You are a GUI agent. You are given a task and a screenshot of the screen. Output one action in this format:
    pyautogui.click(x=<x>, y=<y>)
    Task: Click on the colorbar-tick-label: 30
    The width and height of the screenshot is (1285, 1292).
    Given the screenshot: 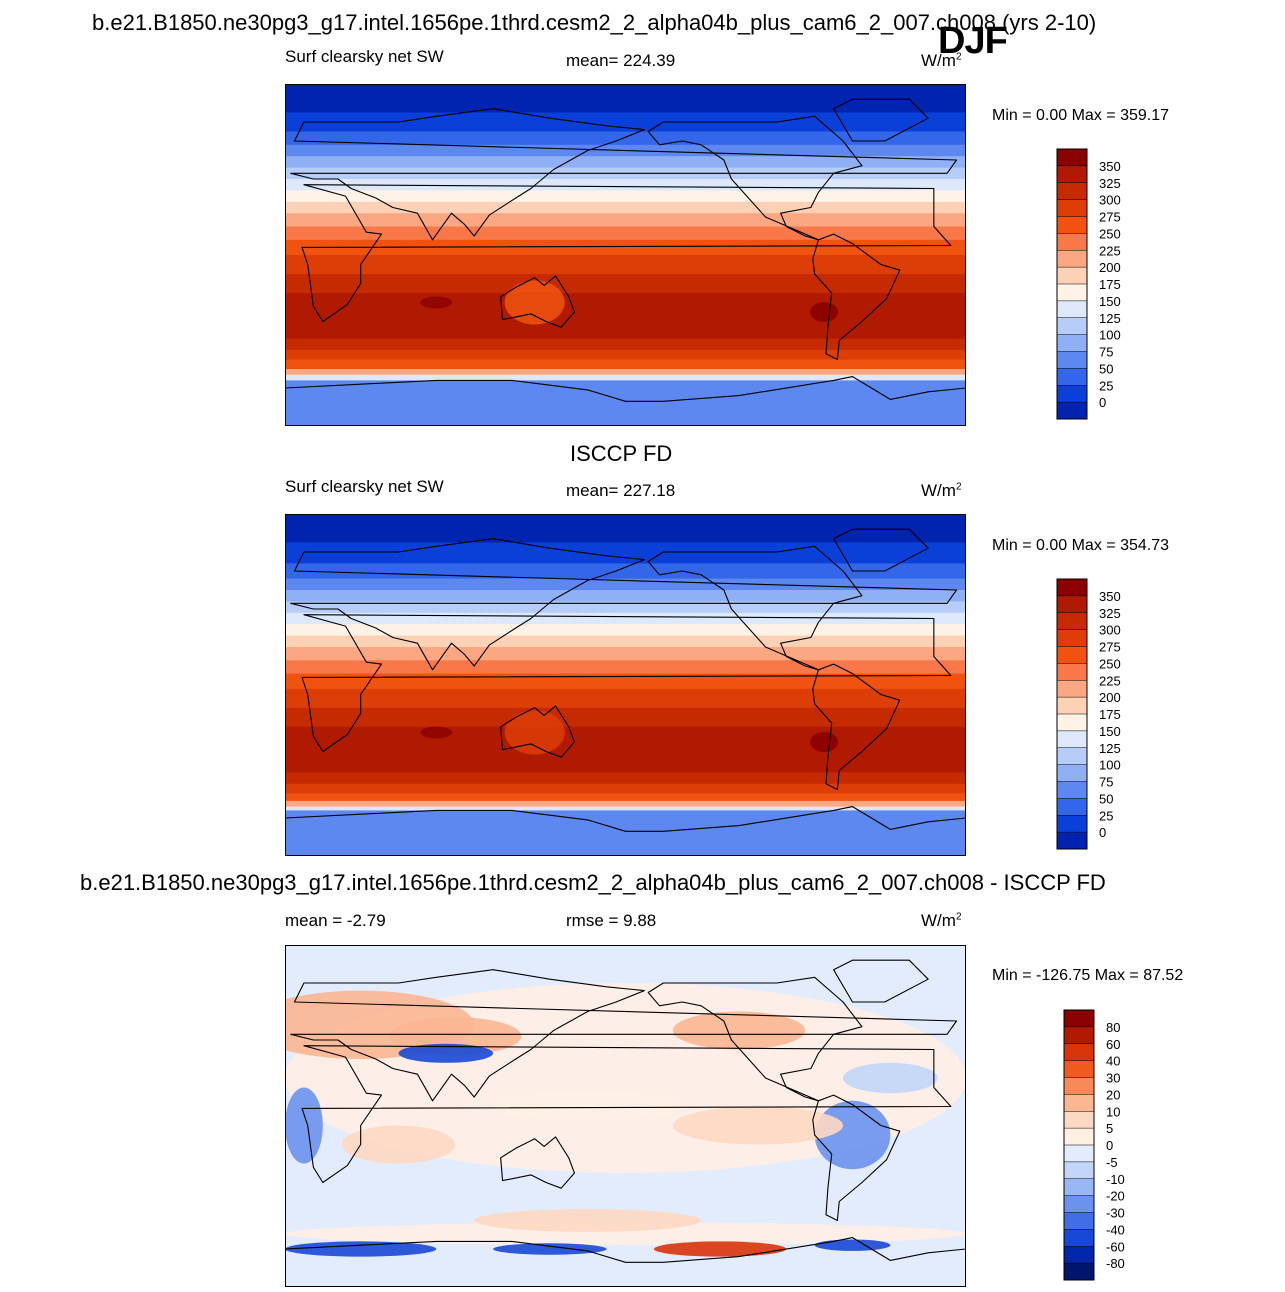 What is the action you would take?
    pyautogui.click(x=1113, y=1078)
    